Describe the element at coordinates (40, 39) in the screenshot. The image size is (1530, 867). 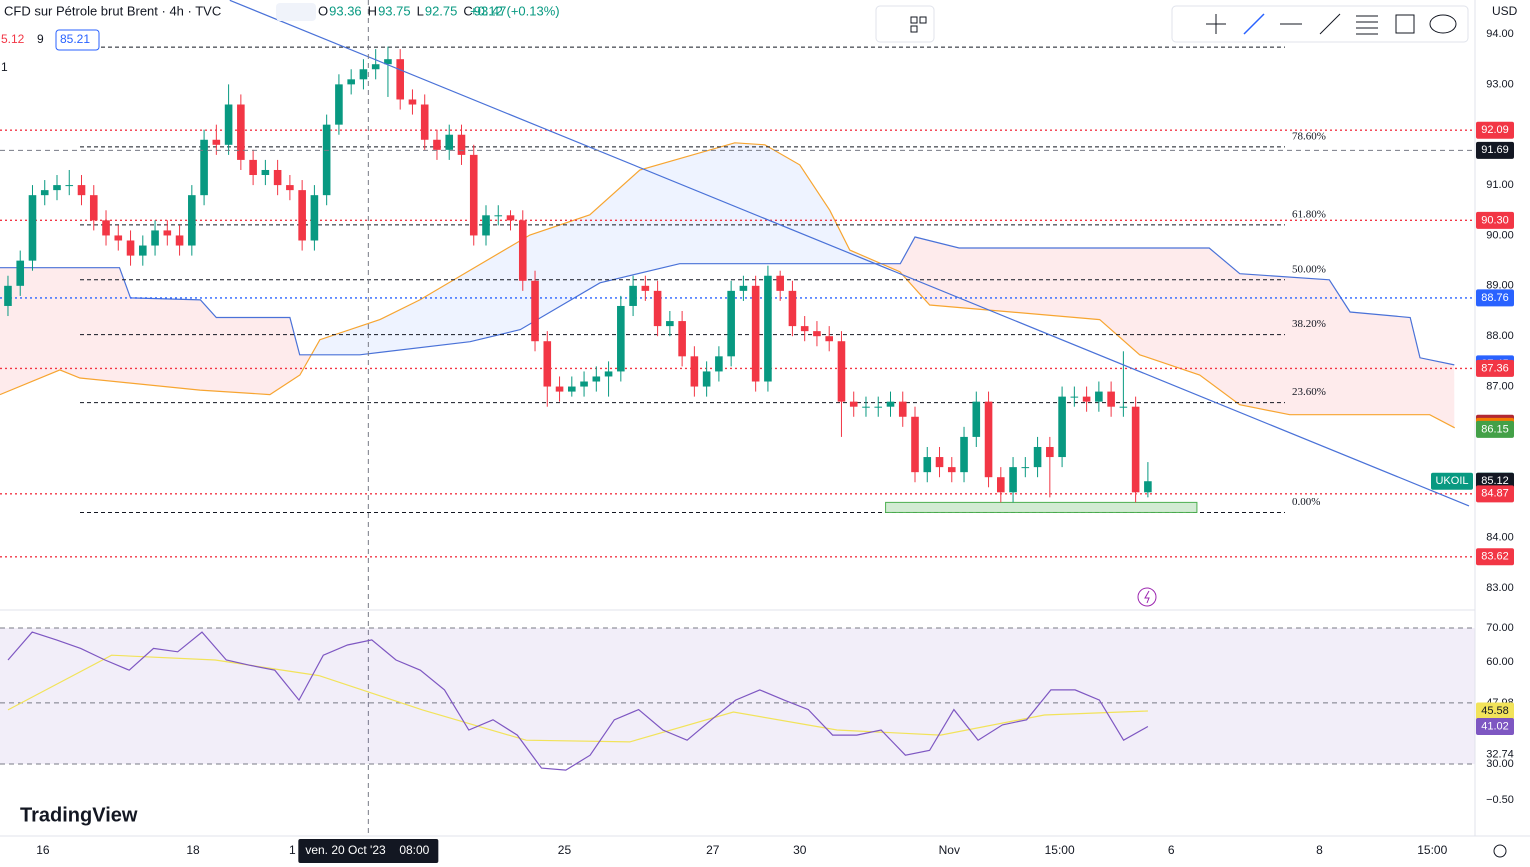
I see `legend-value: 9` at that location.